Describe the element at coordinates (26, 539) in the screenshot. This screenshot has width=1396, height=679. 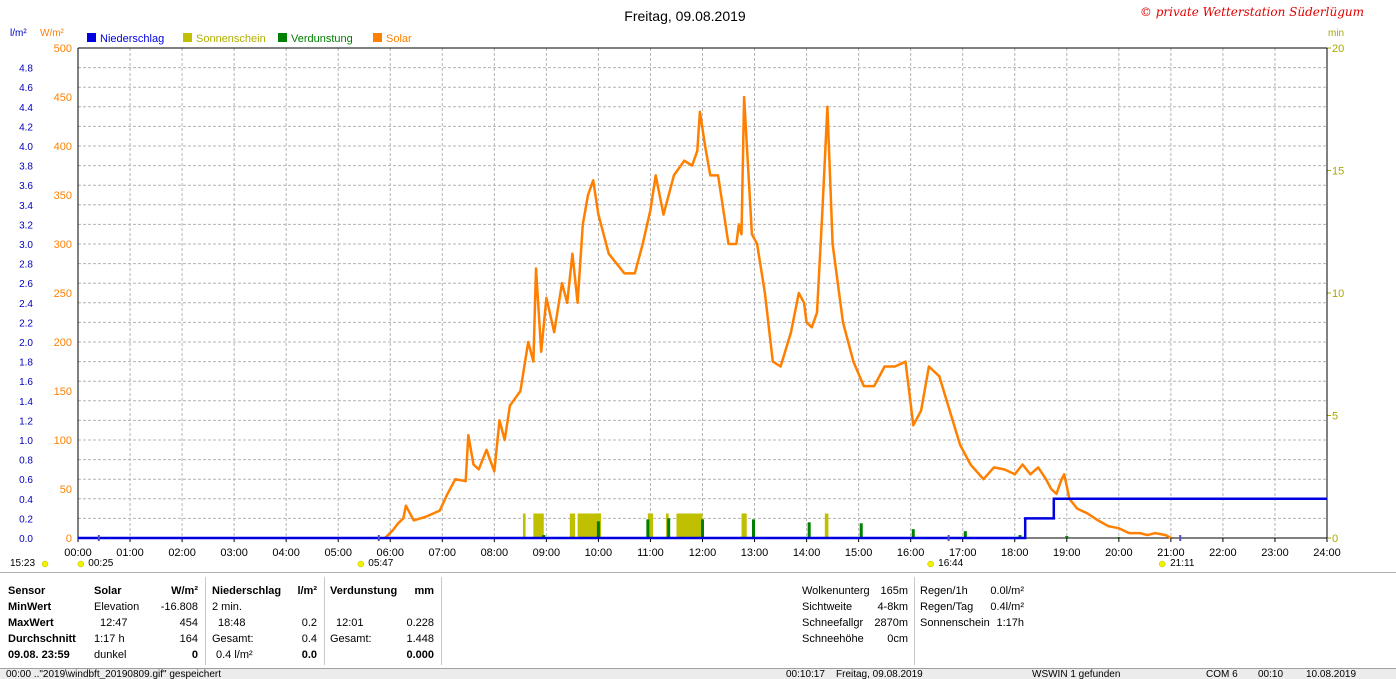
I see `rain-tick-label: 0.0` at that location.